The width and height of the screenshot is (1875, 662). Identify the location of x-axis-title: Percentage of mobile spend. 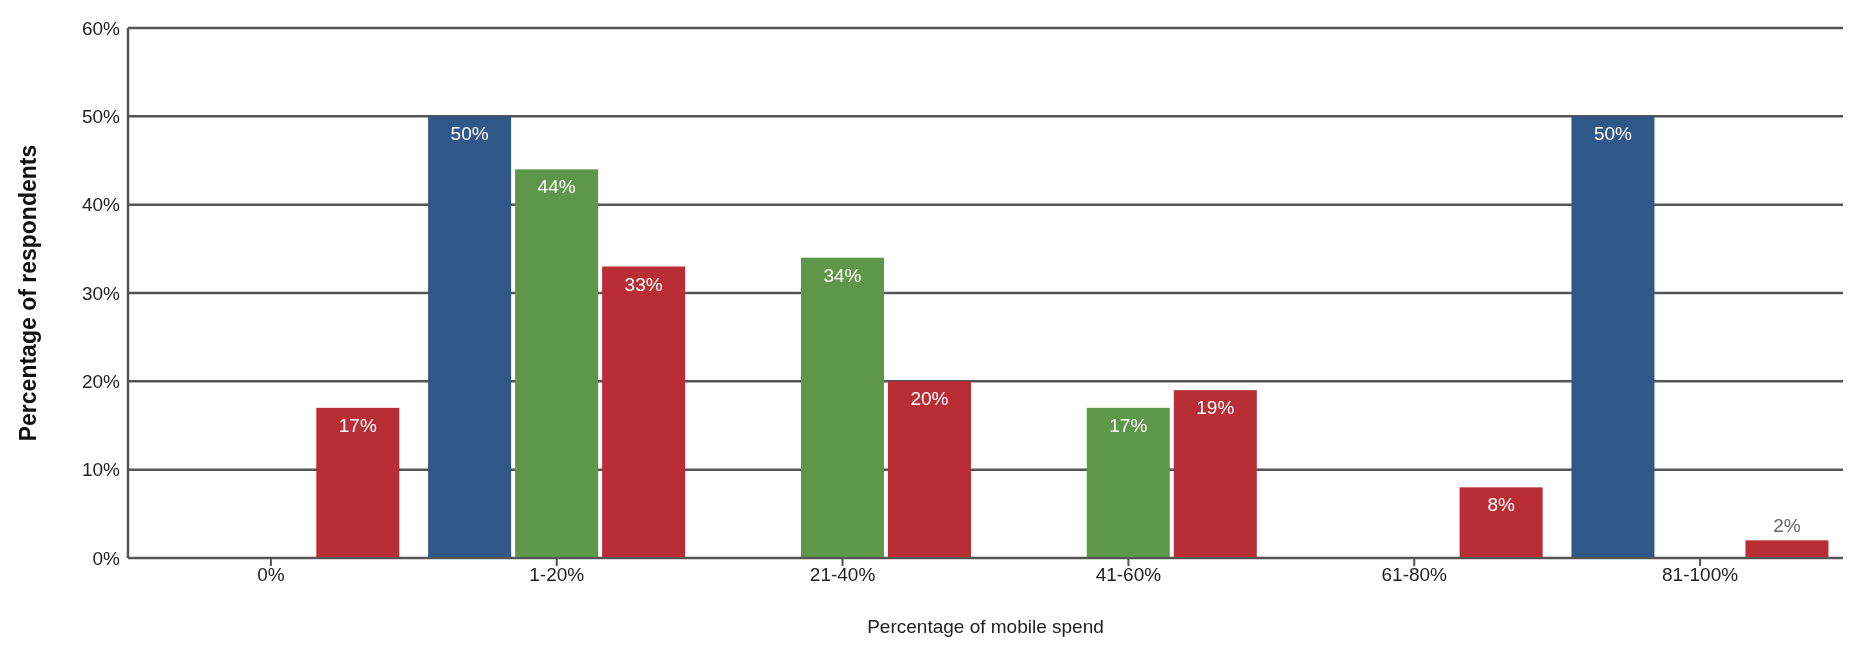
(985, 626).